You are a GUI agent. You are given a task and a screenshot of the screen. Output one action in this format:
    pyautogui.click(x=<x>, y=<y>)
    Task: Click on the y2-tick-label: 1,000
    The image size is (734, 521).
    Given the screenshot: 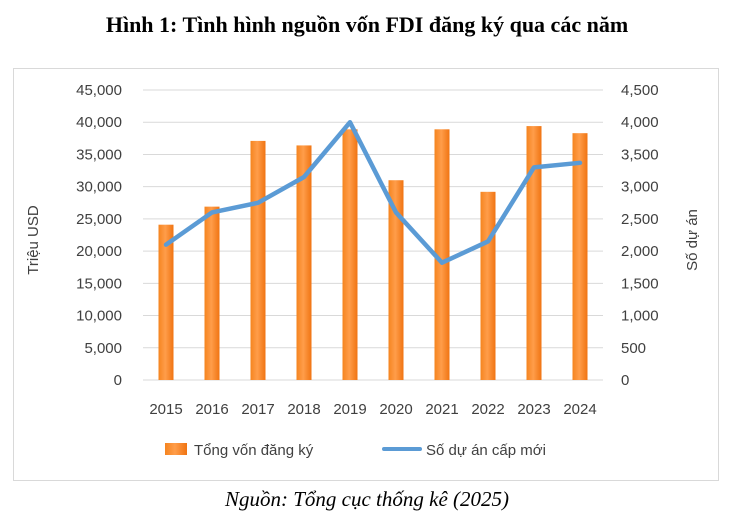 What is the action you would take?
    pyautogui.click(x=640, y=316)
    